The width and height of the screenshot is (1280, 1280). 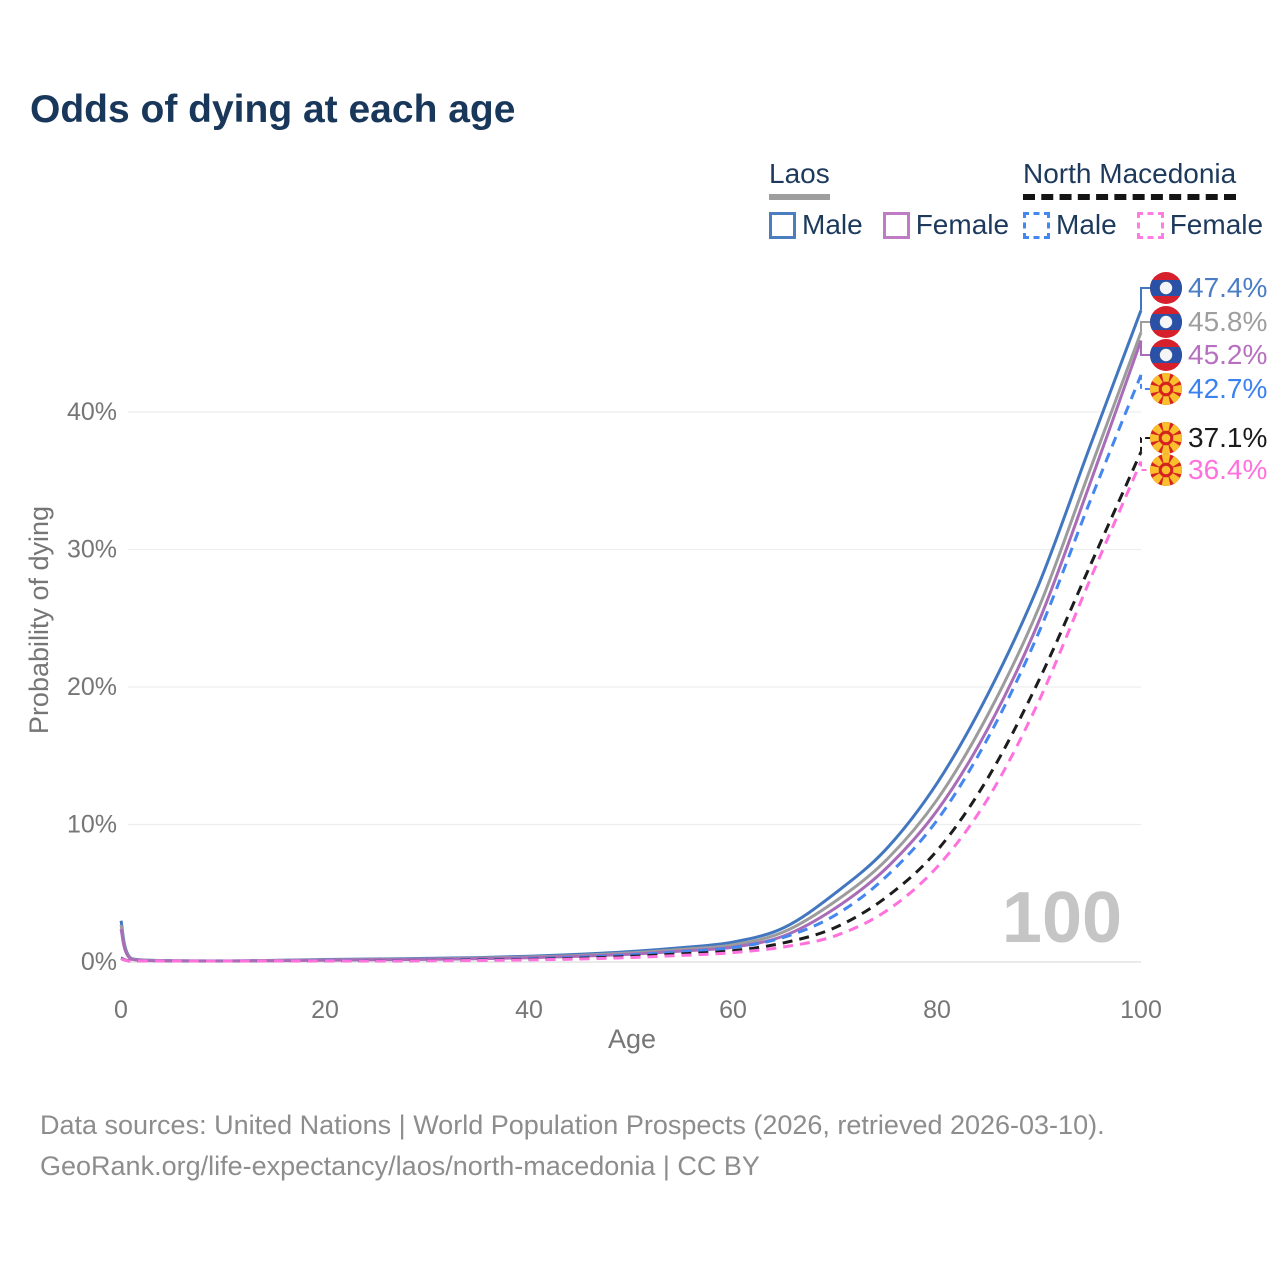 I want to click on end-labels: 47.4% 45.8% 45.2% 42.7% 37.1% 36.4%, so click(x=1227, y=378).